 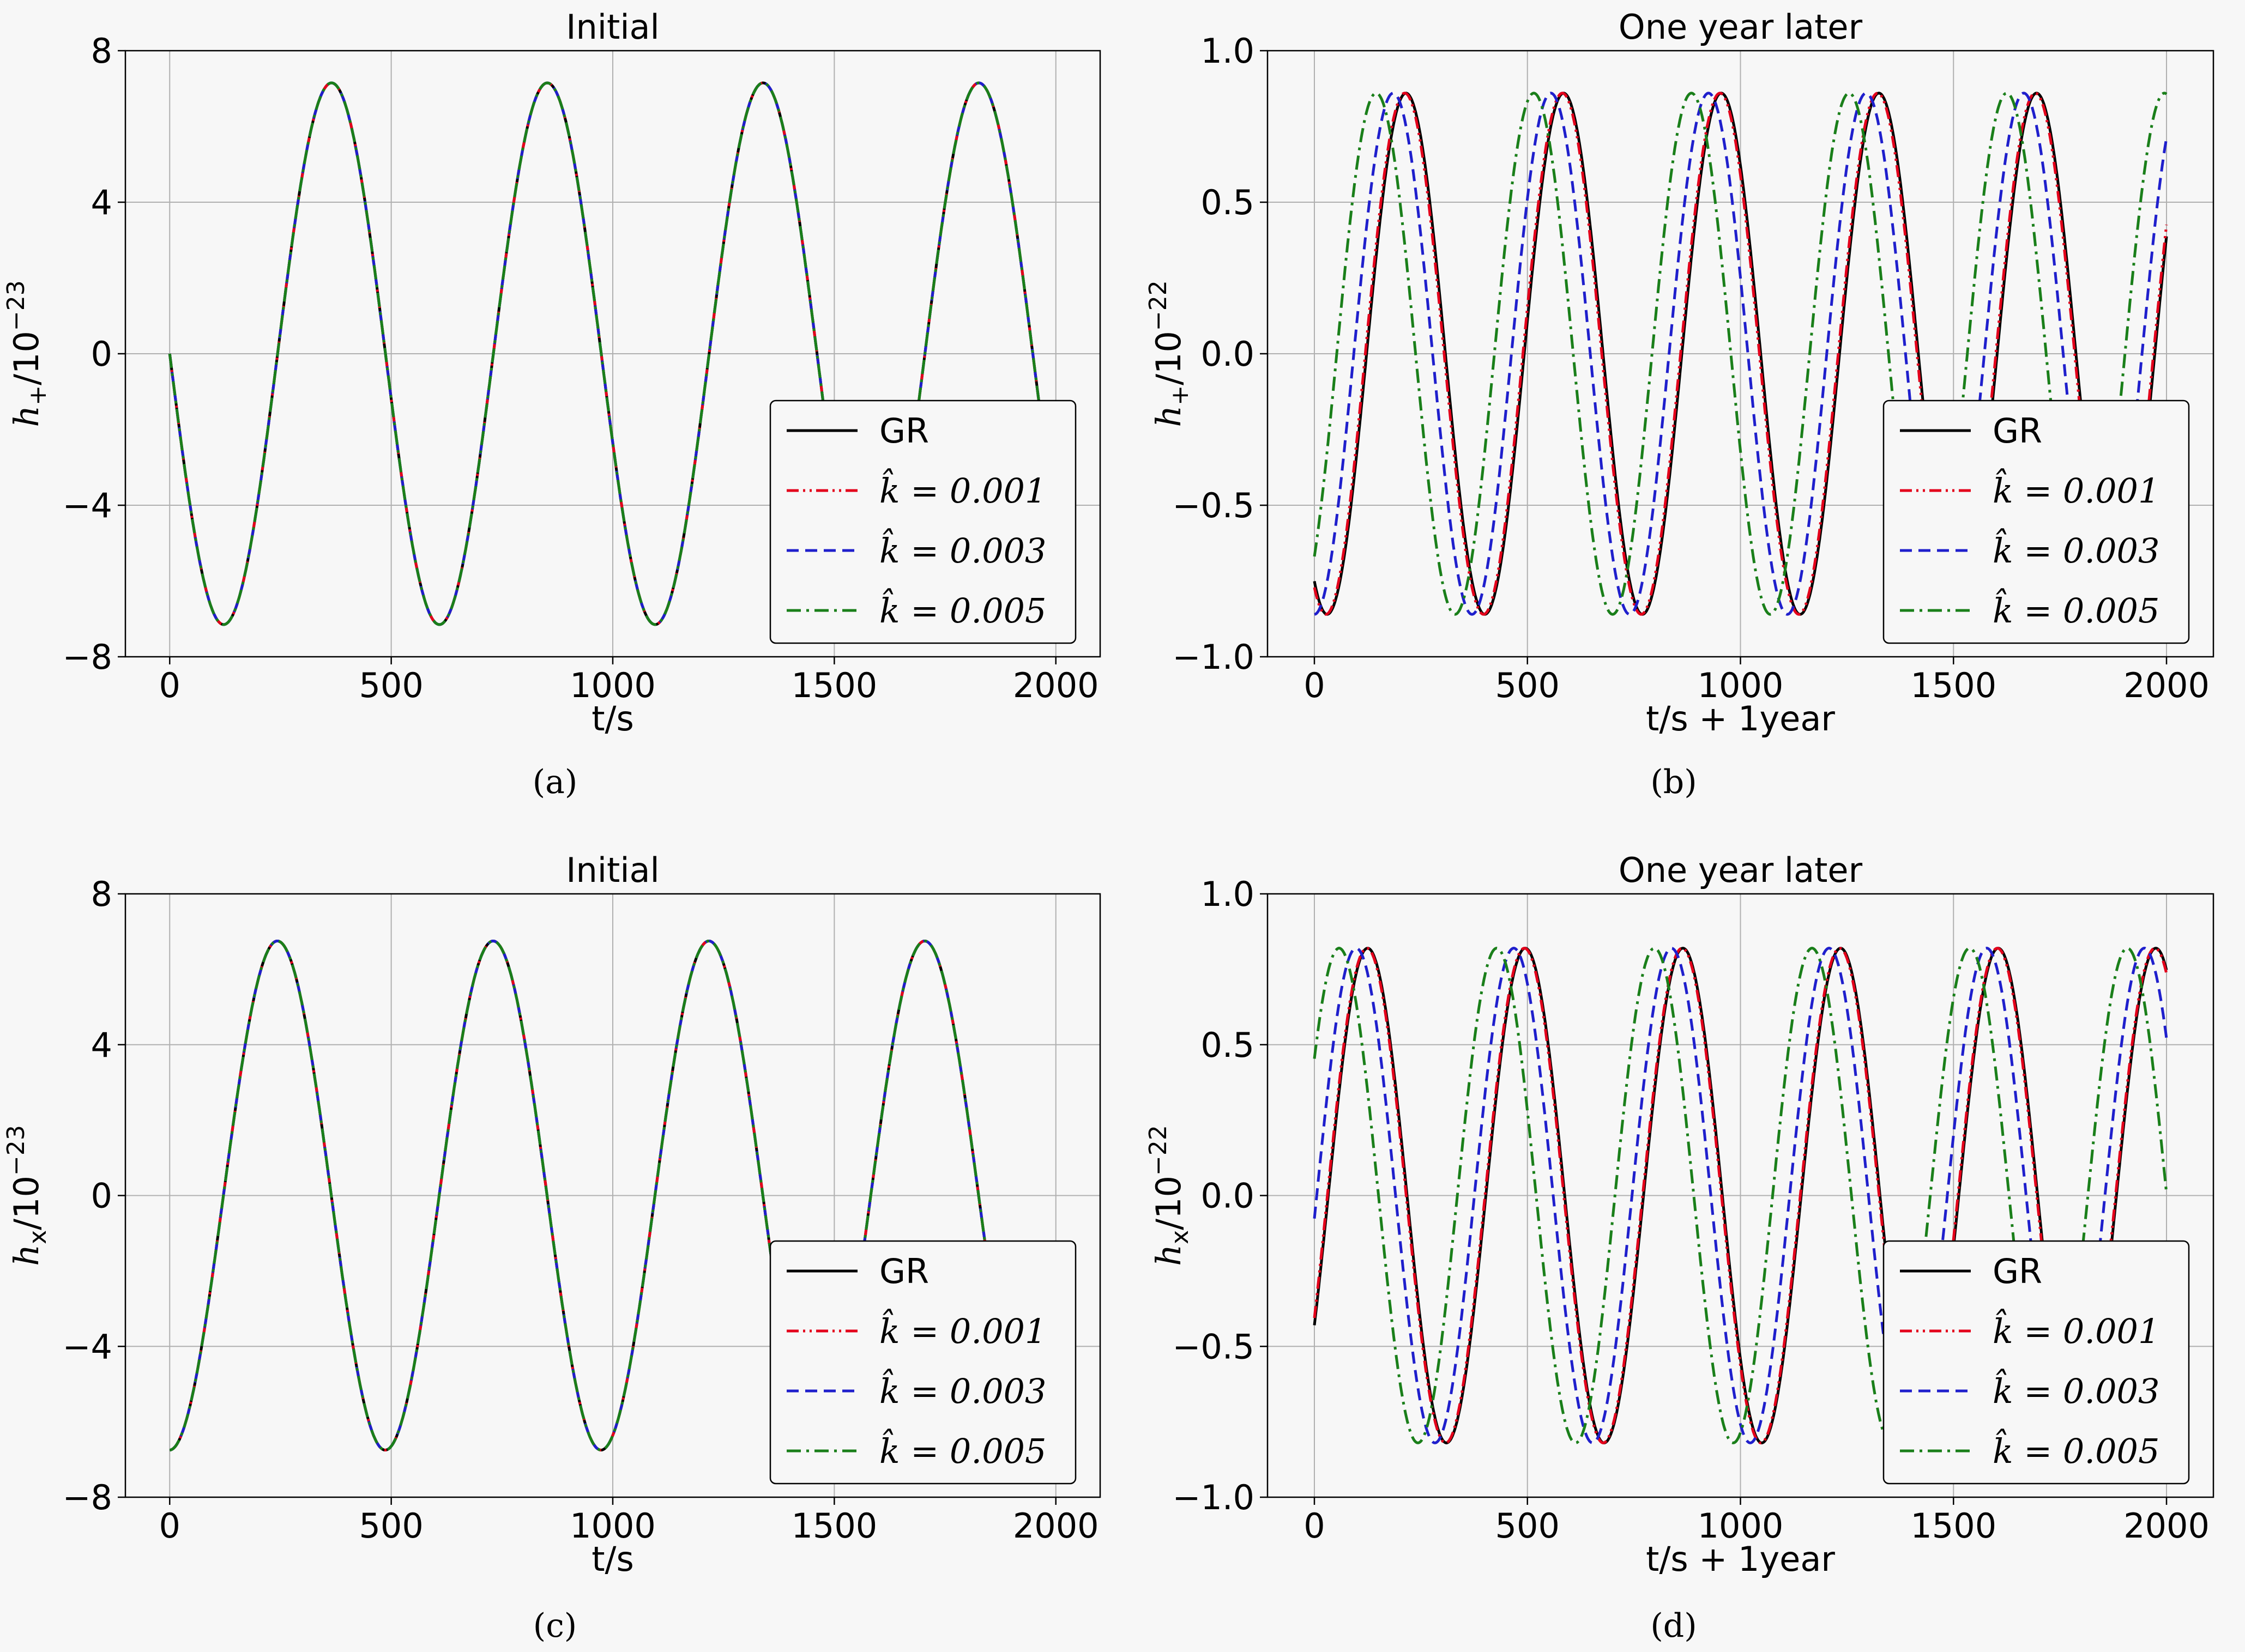 I want to click on y-tick-label: −0.5, so click(x=1213, y=1346).